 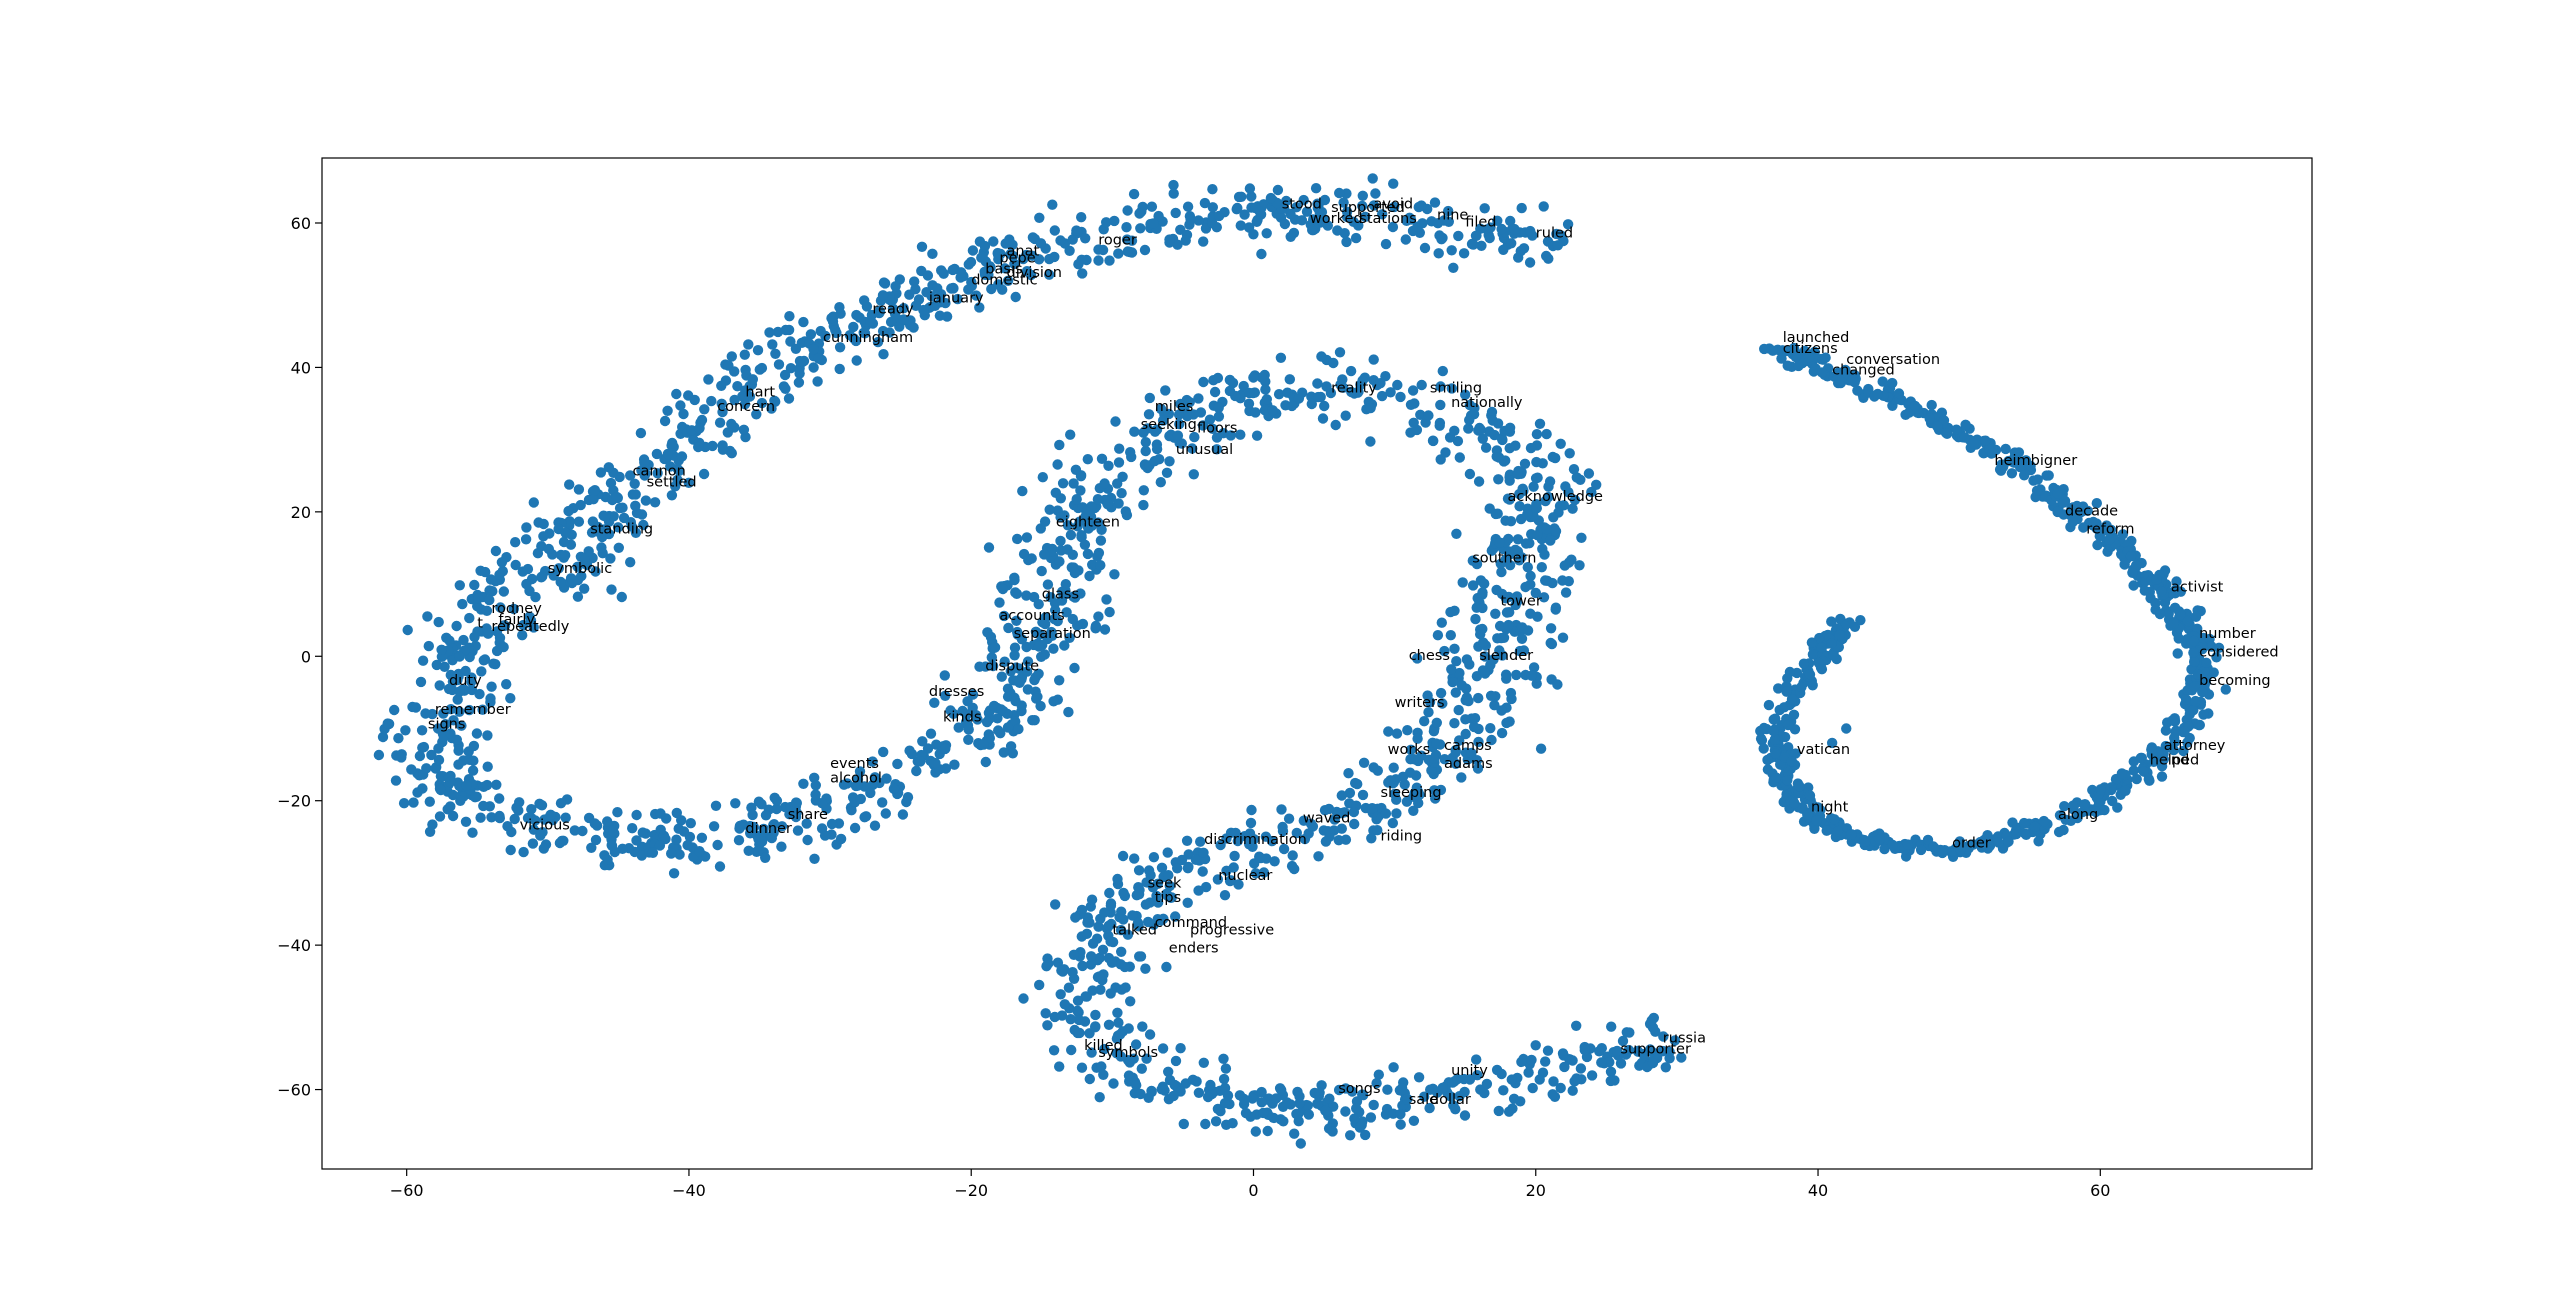 What do you see at coordinates (1387, 219) in the screenshot?
I see `word-label: stations` at bounding box center [1387, 219].